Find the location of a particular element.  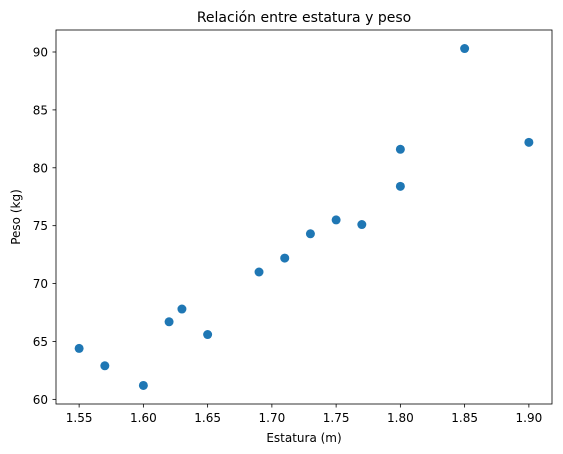

y-tick-label: 80 is located at coordinates (40, 168).